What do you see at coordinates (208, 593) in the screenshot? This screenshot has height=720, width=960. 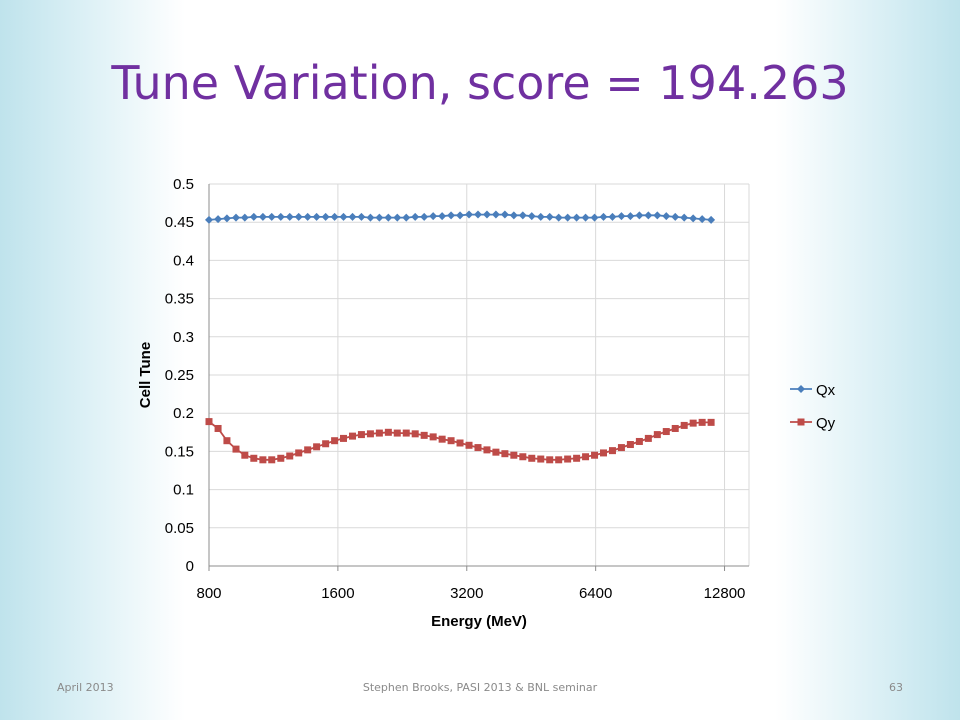 I see `x-tick-label: 800` at bounding box center [208, 593].